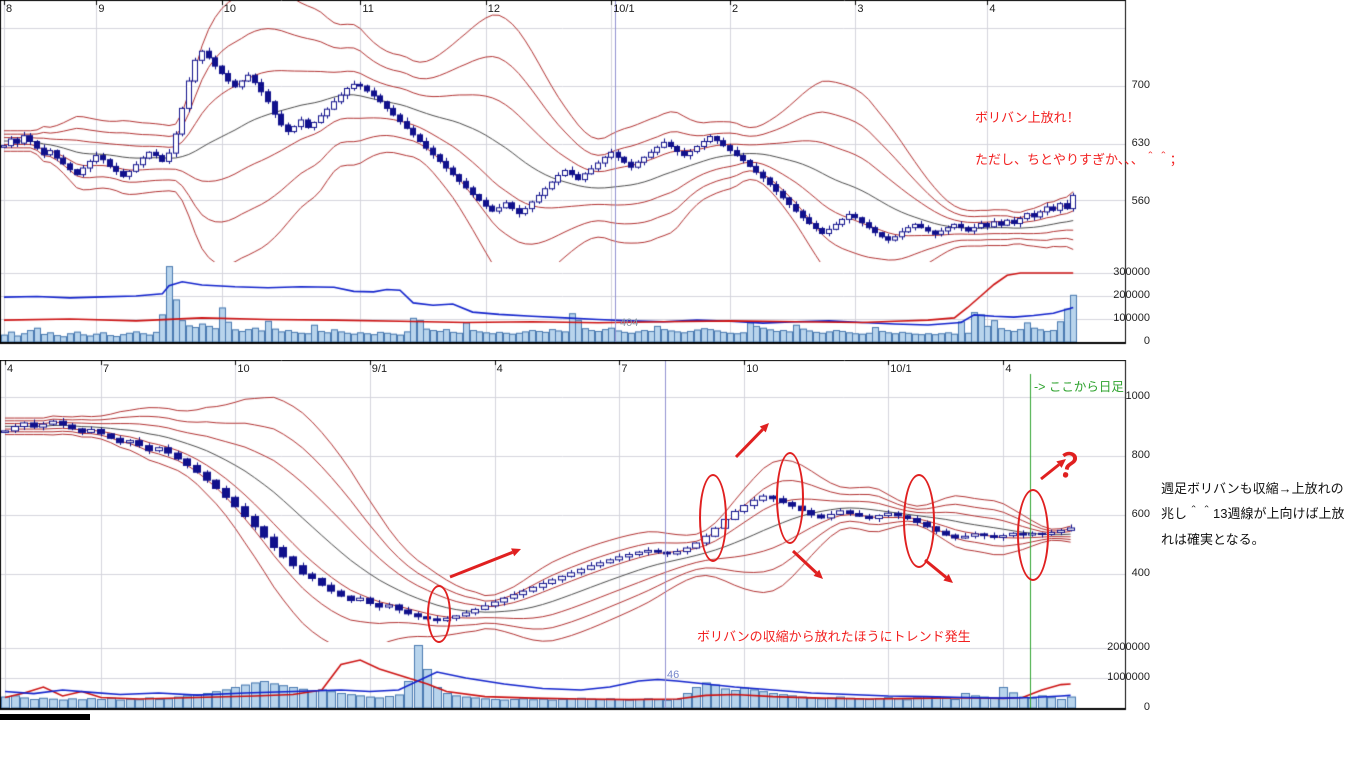 The image size is (1366, 768). I want to click on x-axis-label: 8, so click(9, 9).